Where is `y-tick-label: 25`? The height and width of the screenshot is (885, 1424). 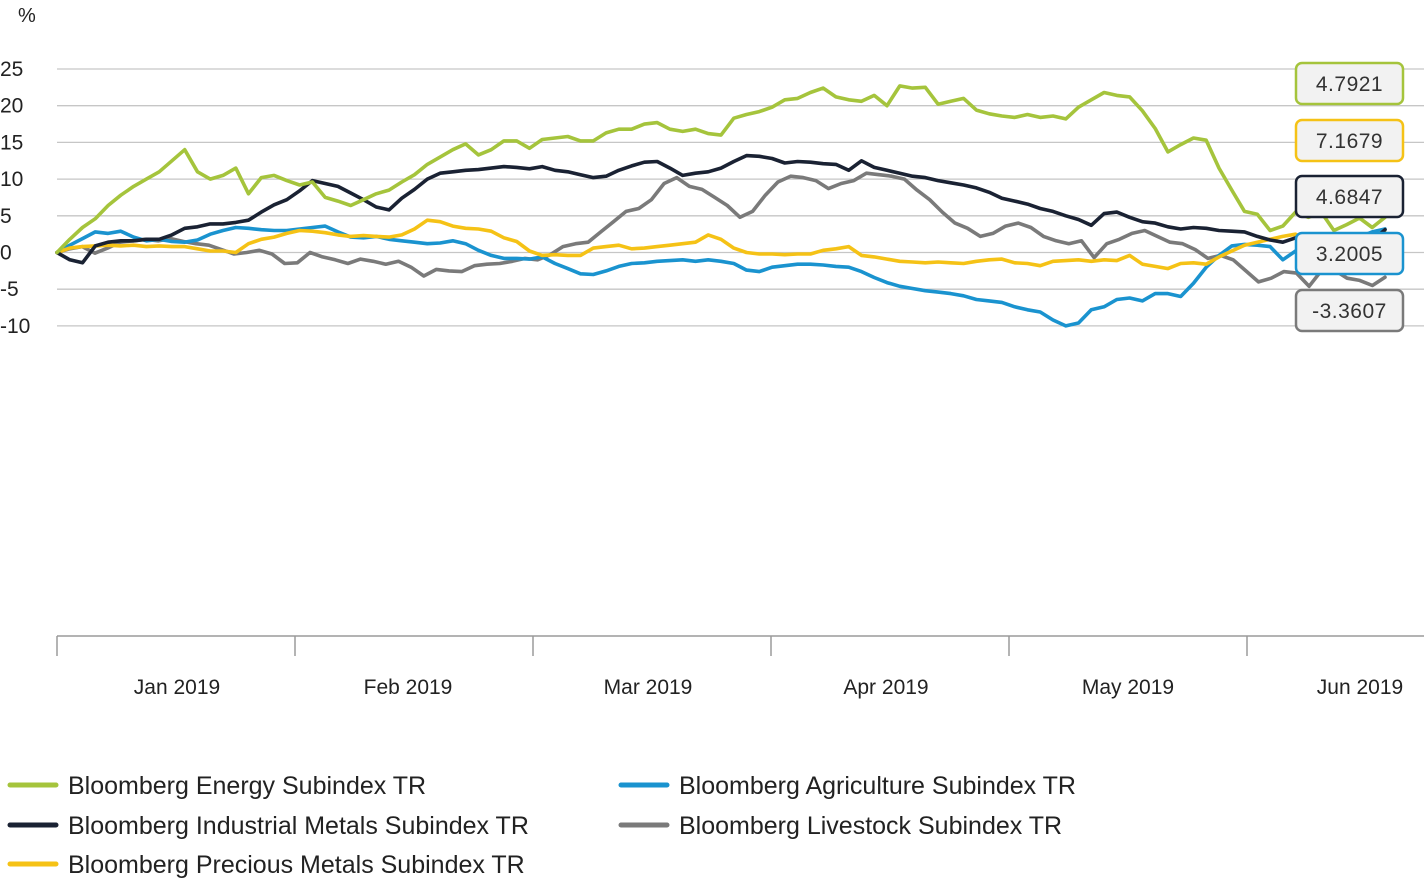
y-tick-label: 25 is located at coordinates (11, 69).